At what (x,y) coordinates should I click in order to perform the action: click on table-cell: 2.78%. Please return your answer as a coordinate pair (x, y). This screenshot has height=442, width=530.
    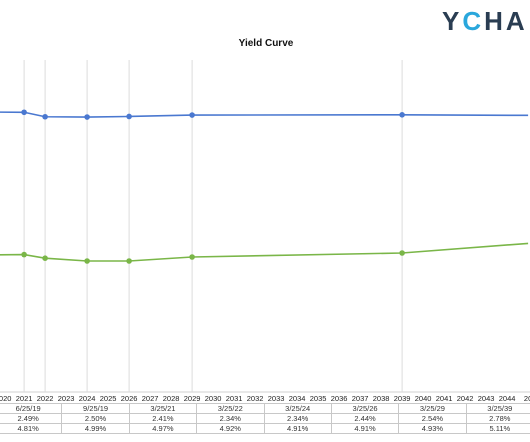
    Looking at the image, I should click on (497, 418).